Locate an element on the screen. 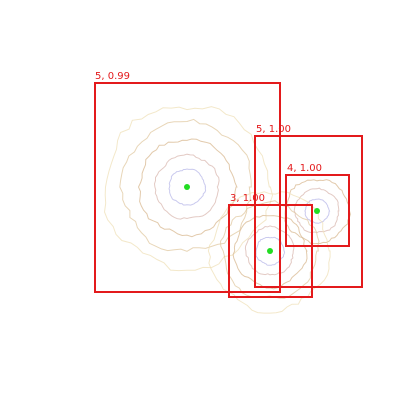 This screenshot has height=400, width=400. center-point-layer is located at coordinates (252, 219).